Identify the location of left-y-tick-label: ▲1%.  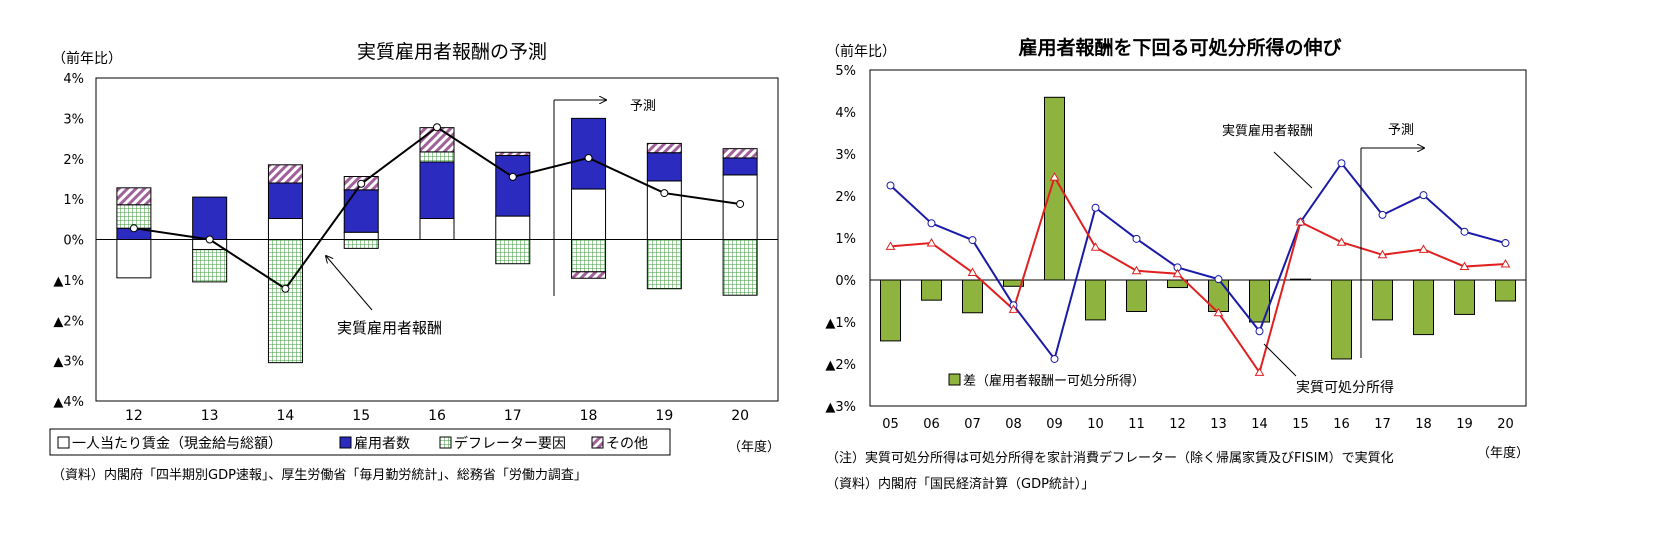
(68, 281).